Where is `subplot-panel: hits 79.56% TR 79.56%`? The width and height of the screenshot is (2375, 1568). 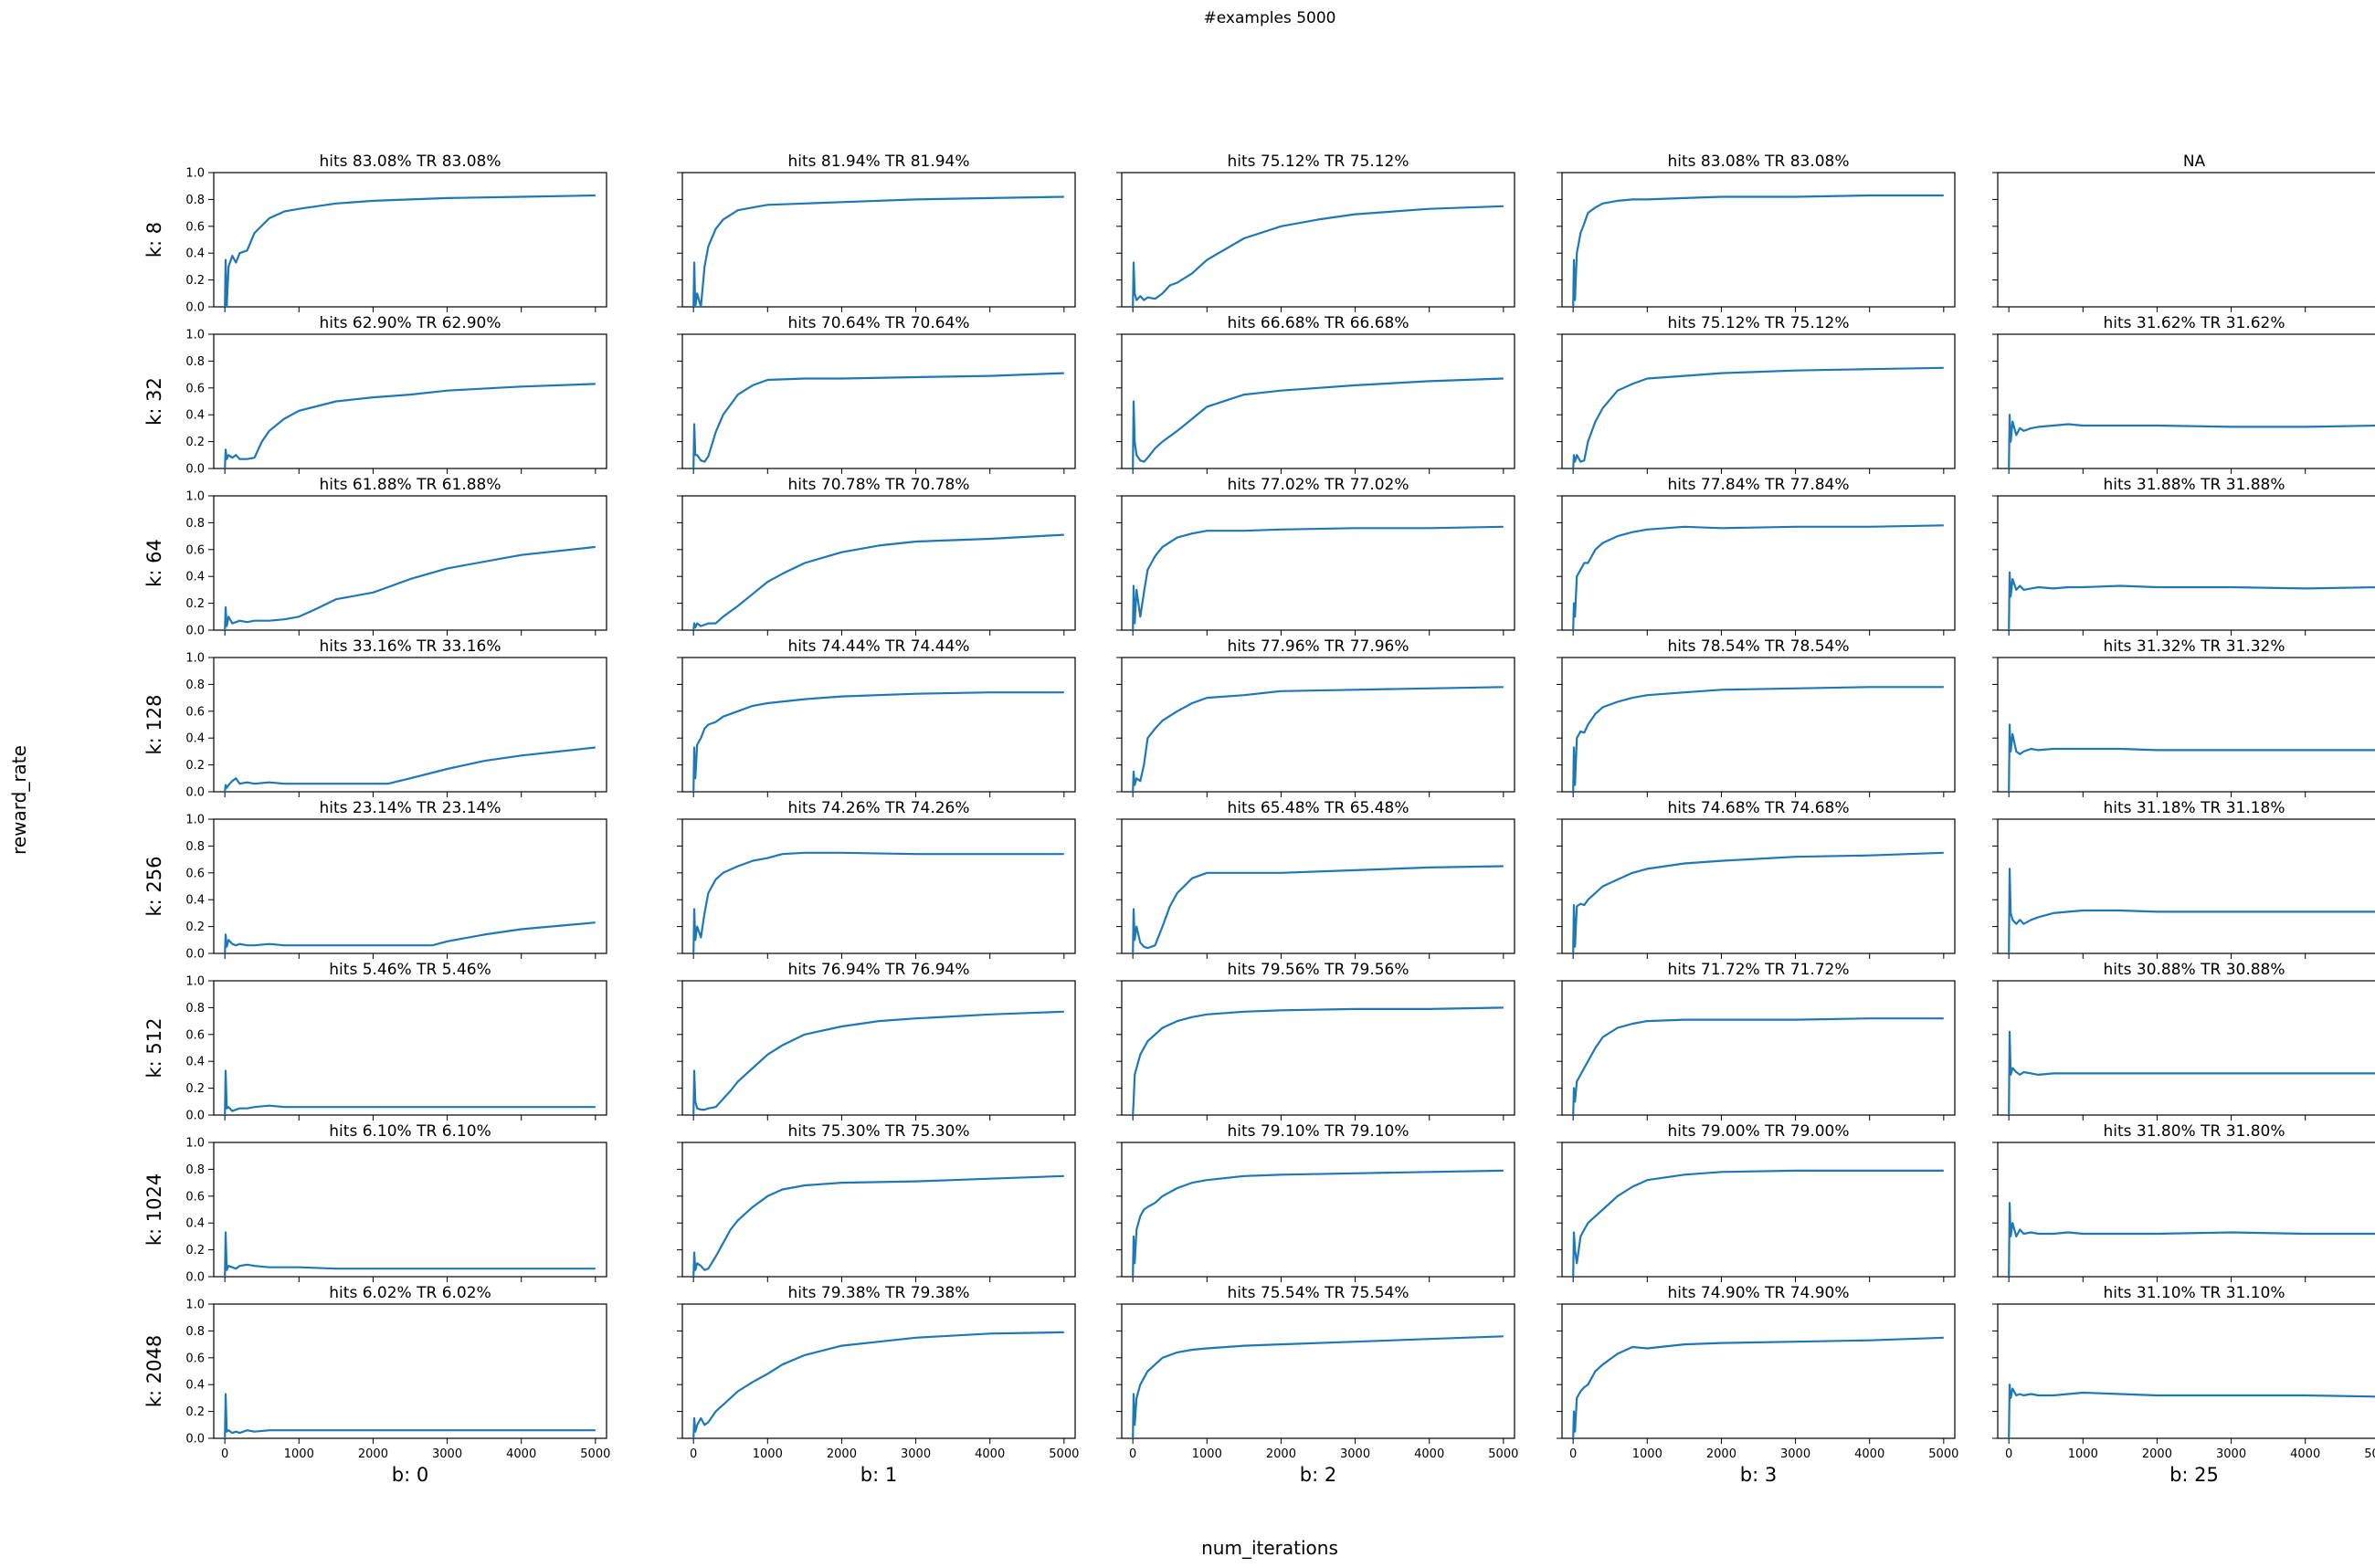
subplot-panel: hits 79.56% TR 79.56% is located at coordinates (1316, 1041).